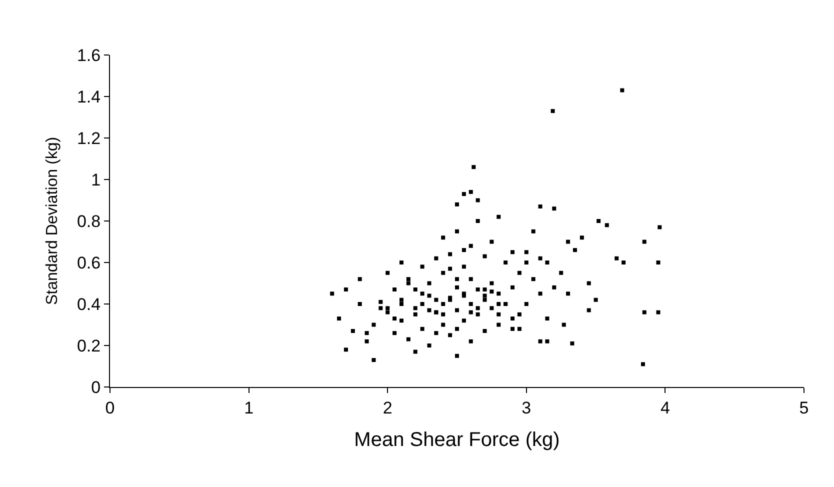 Image resolution: width=834 pixels, height=487 pixels. What do you see at coordinates (387, 408) in the screenshot?
I see `x-tick-label: 2` at bounding box center [387, 408].